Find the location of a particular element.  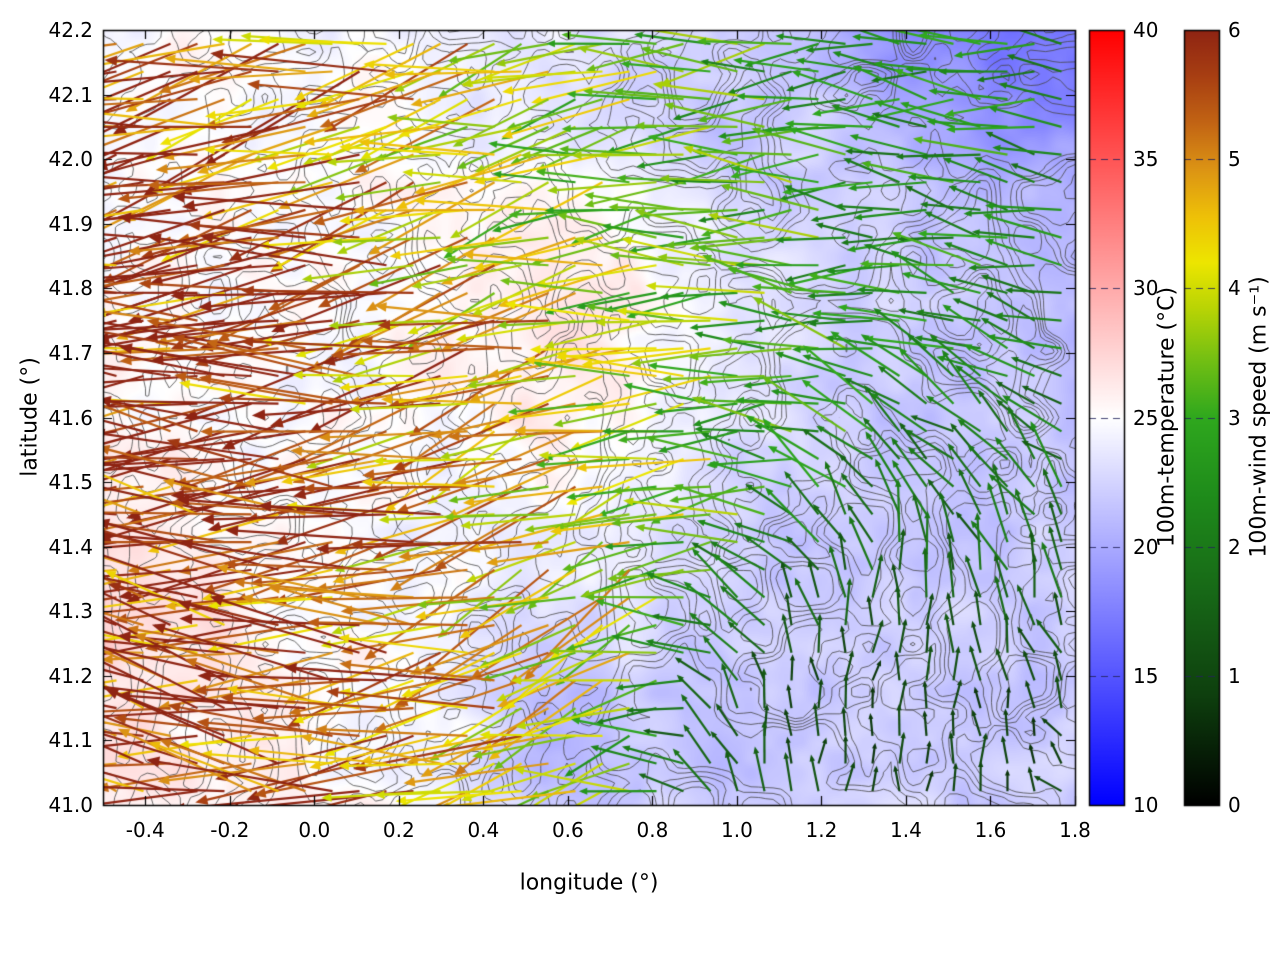

wind-colorbar-tick-label: 4 is located at coordinates (1234, 288).